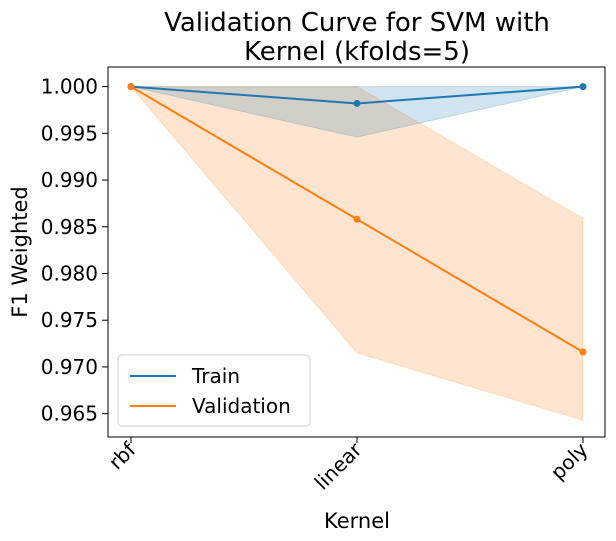  What do you see at coordinates (69, 273) in the screenshot?
I see `y-tick-label: 0.980` at bounding box center [69, 273].